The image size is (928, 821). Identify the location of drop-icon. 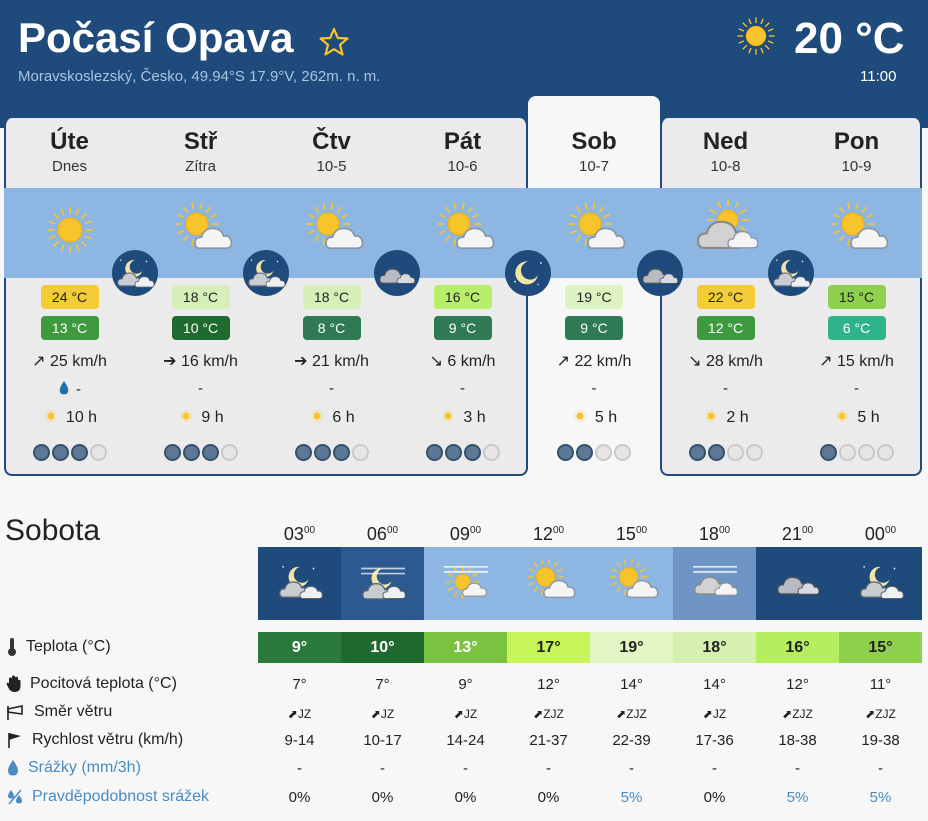
(13, 768).